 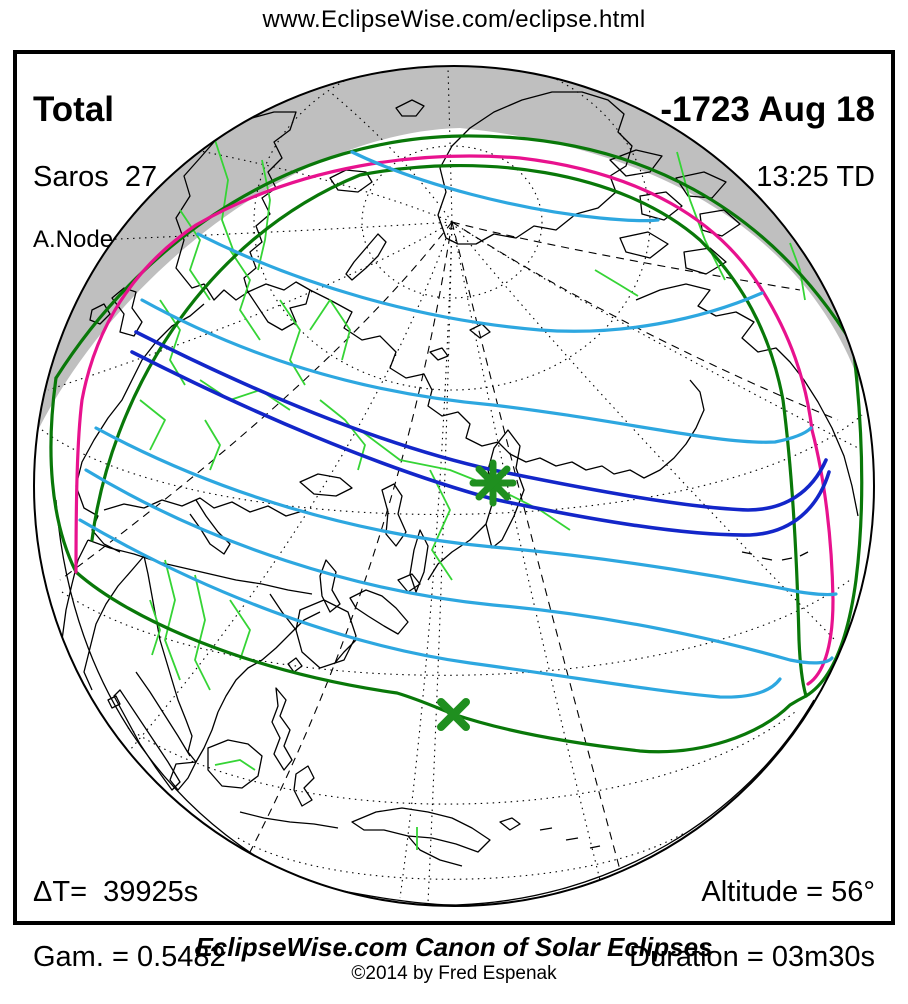 What do you see at coordinates (454, 19) in the screenshot?
I see `page-title-url: www.EclipseWise.com/eclipse.html` at bounding box center [454, 19].